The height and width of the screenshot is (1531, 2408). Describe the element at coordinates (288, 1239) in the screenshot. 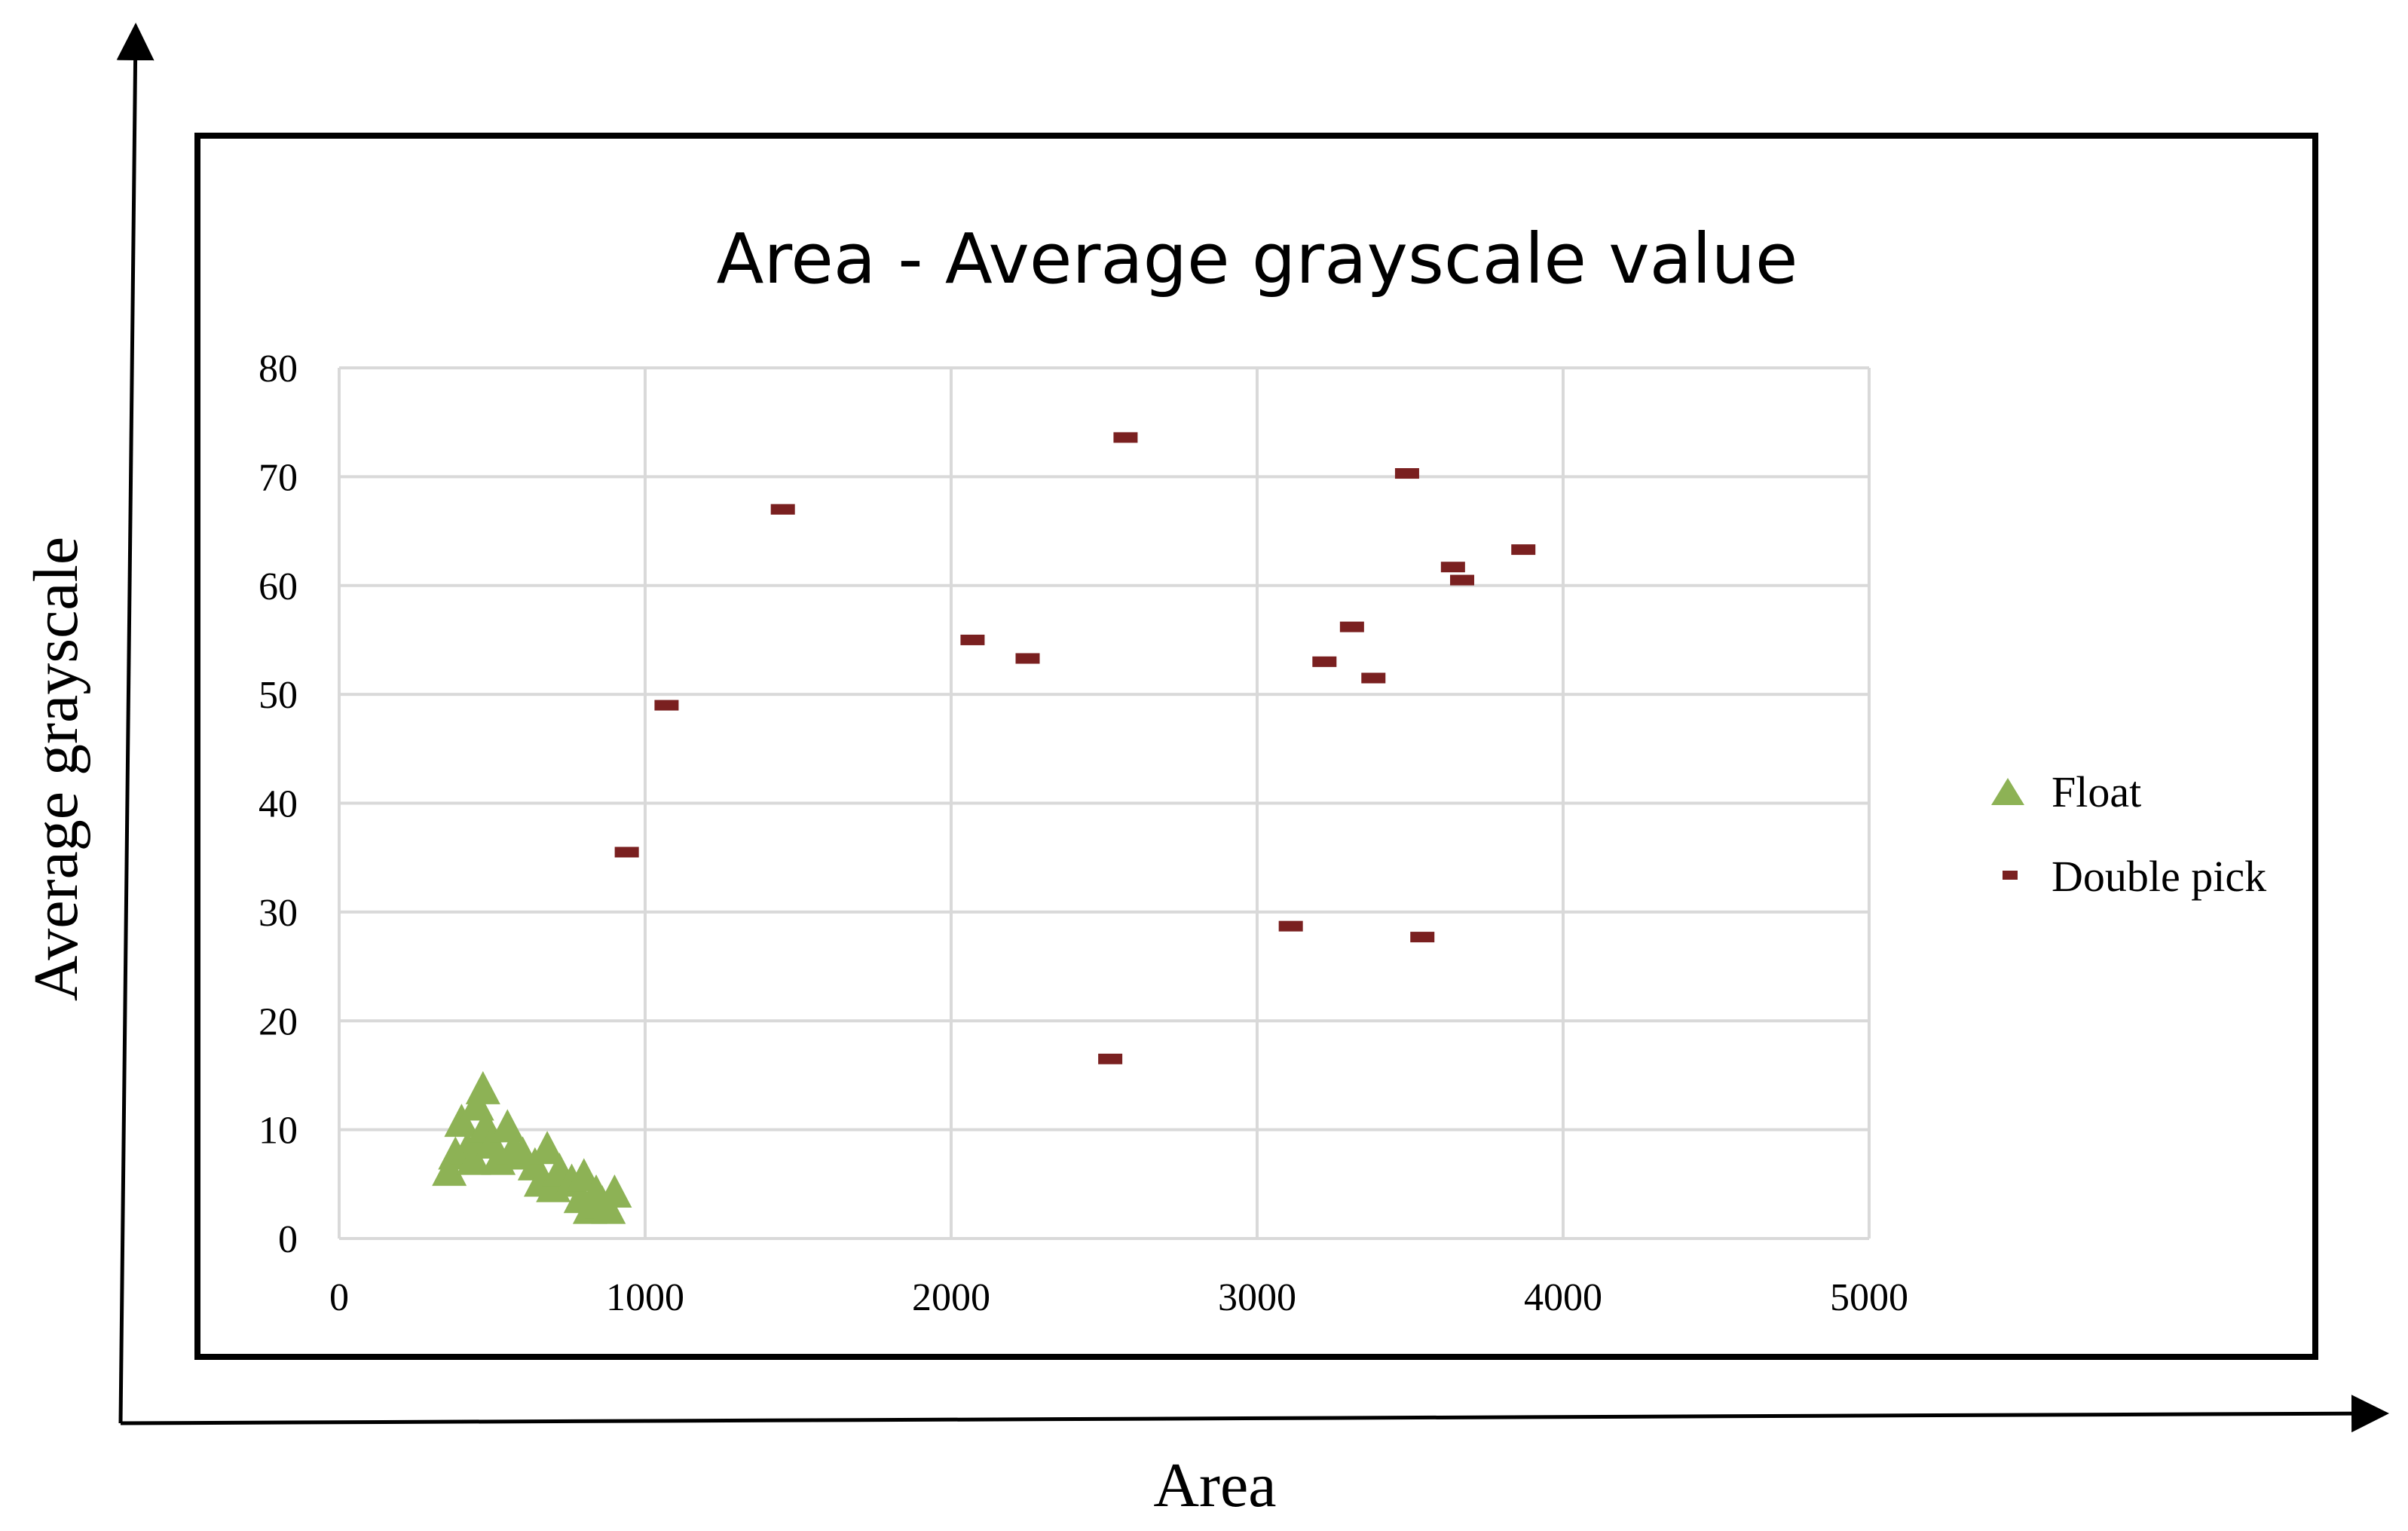

I see `y-tick-label: 0` at that location.